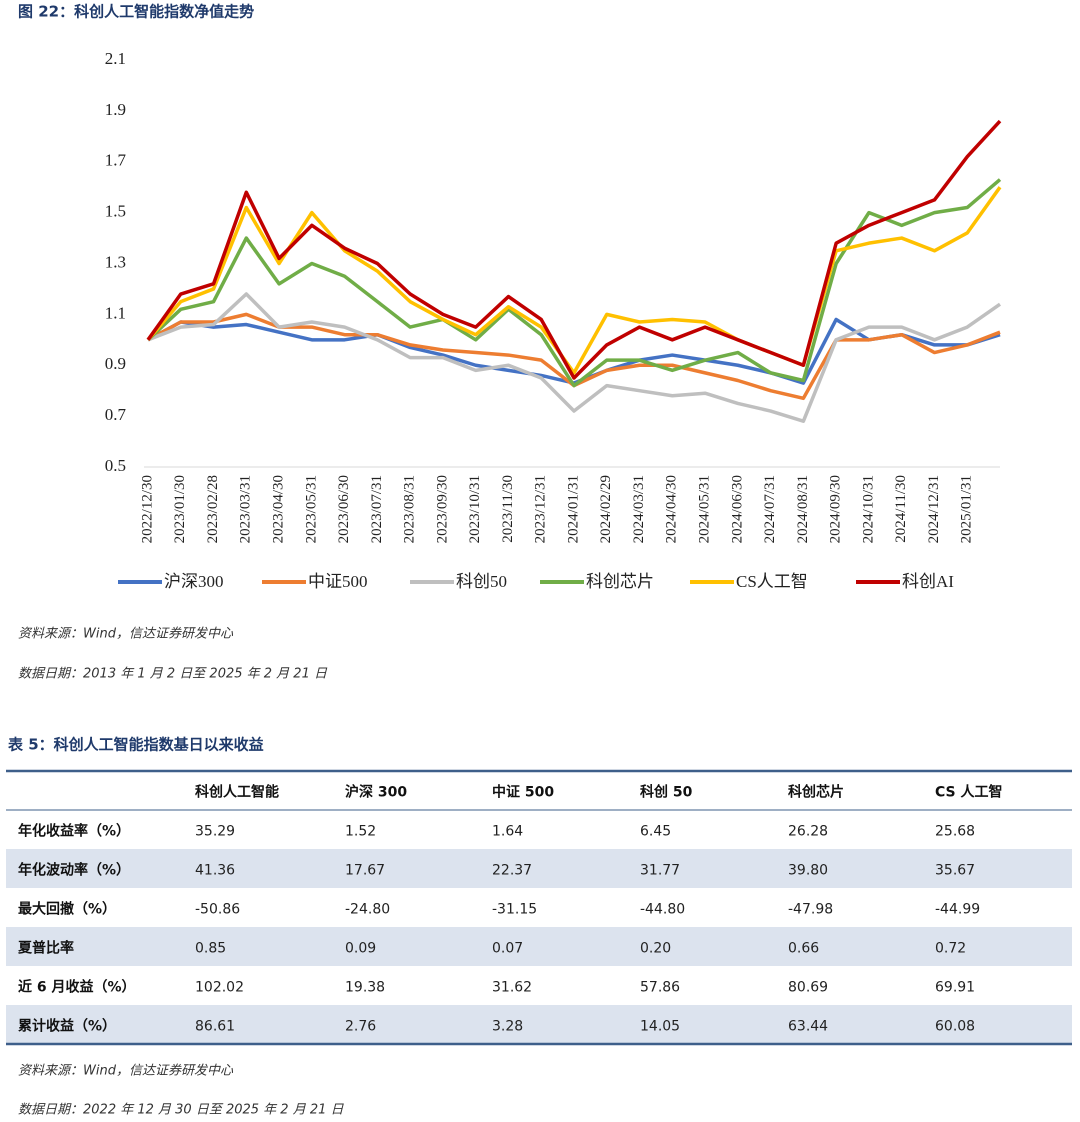 This screenshot has width=1080, height=1122. I want to click on table-cell: 31.77, so click(660, 871).